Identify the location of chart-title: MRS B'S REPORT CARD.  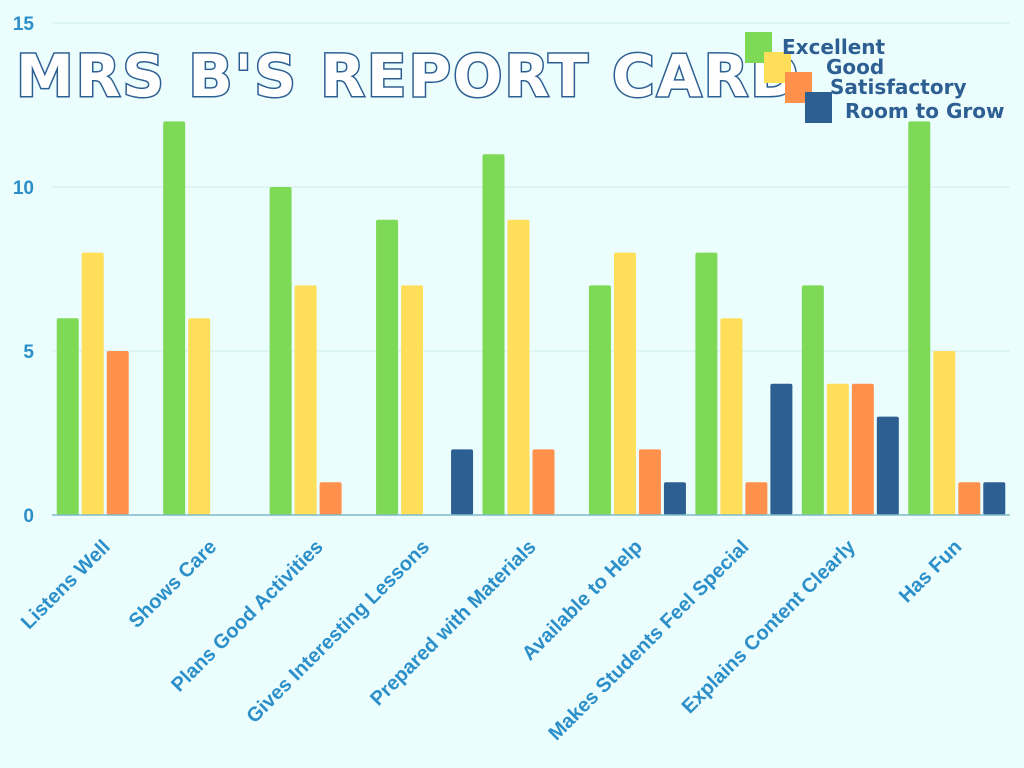
(408, 76).